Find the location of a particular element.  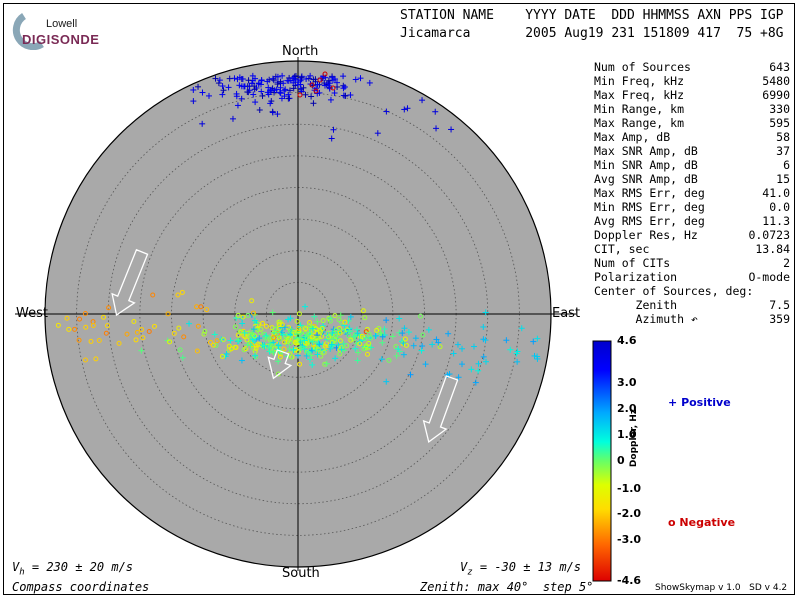

stat-label: Center of Sources, deg: is located at coordinates (674, 291).